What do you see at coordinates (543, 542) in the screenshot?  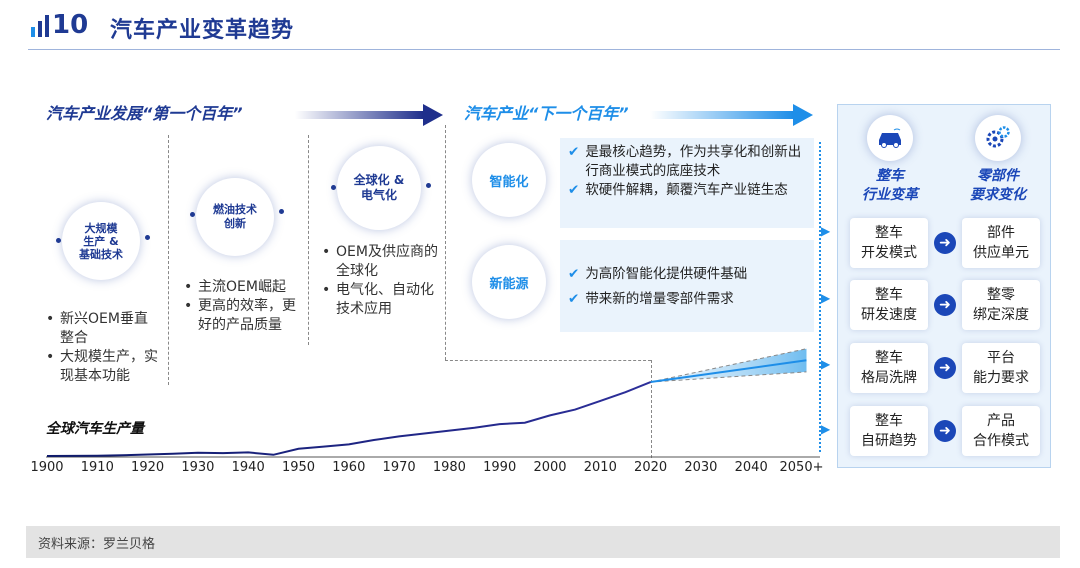 I see `source-bar` at bounding box center [543, 542].